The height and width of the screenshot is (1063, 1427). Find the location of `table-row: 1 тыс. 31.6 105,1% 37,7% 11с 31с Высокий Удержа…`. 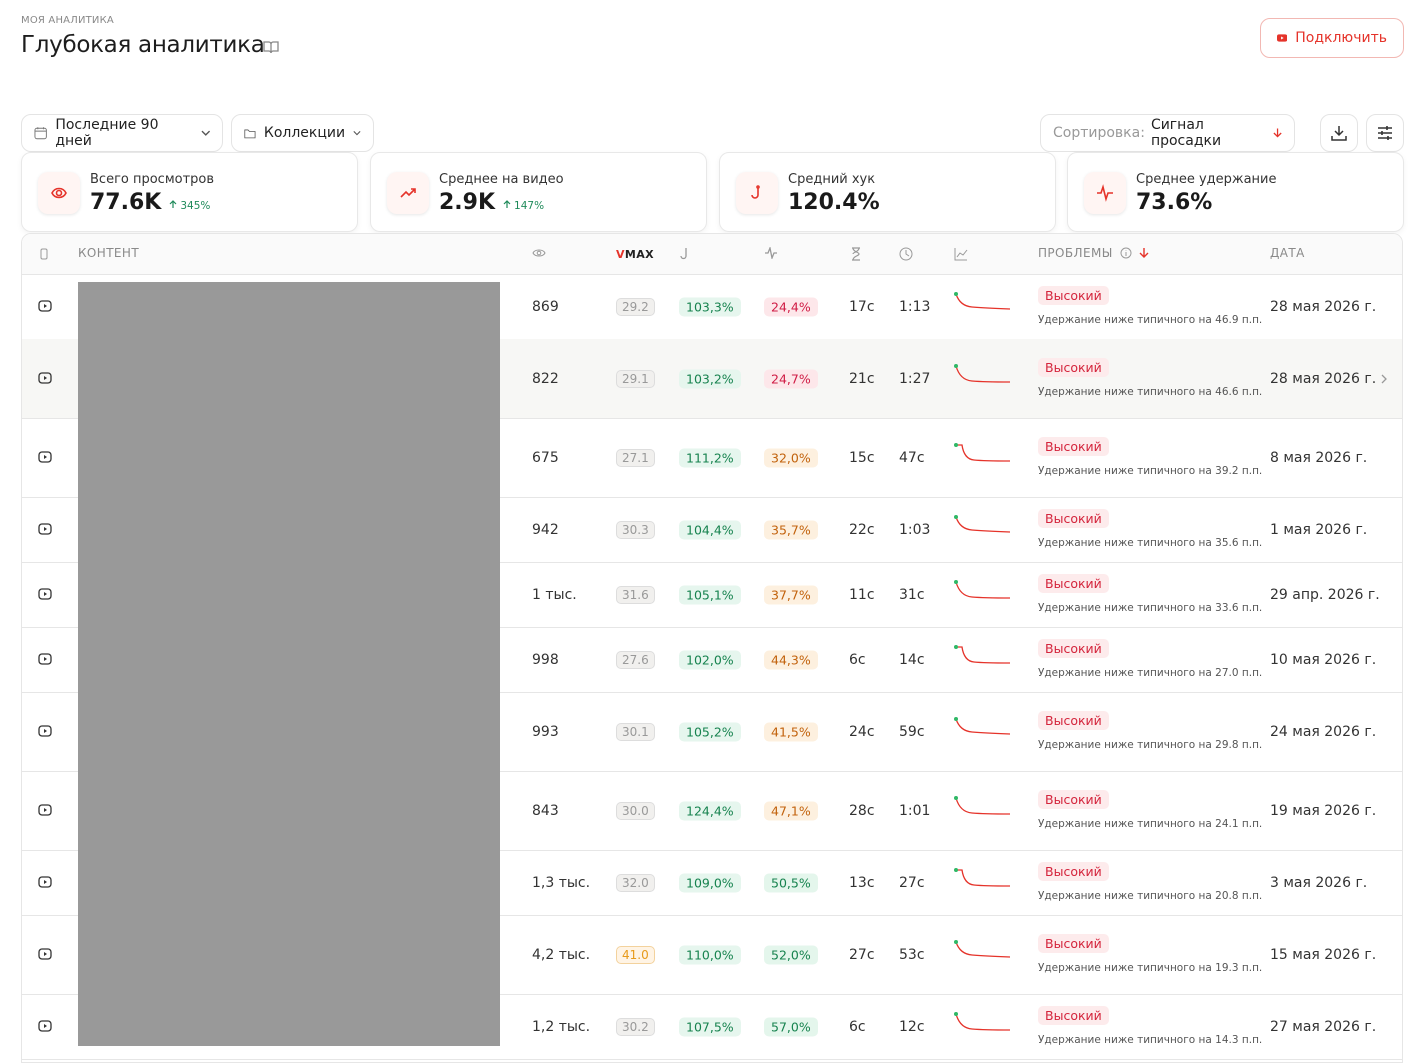

table-row: 1 тыс. 31.6 105,1% 37,7% 11с 31с Высокий Удержа… is located at coordinates (712, 595).